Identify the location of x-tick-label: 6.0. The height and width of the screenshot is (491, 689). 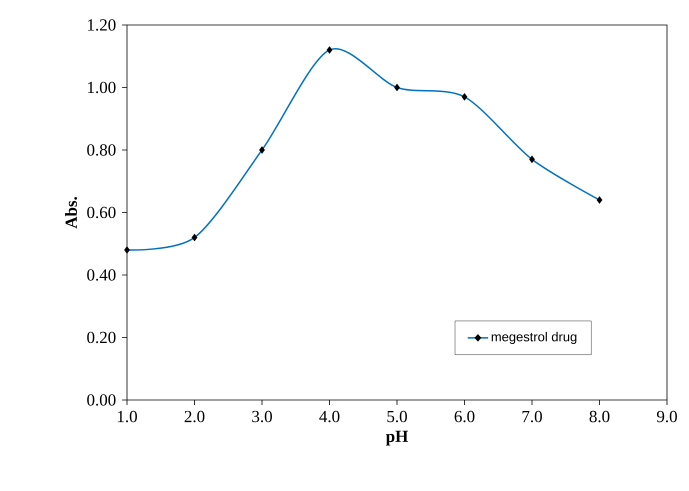
(464, 416).